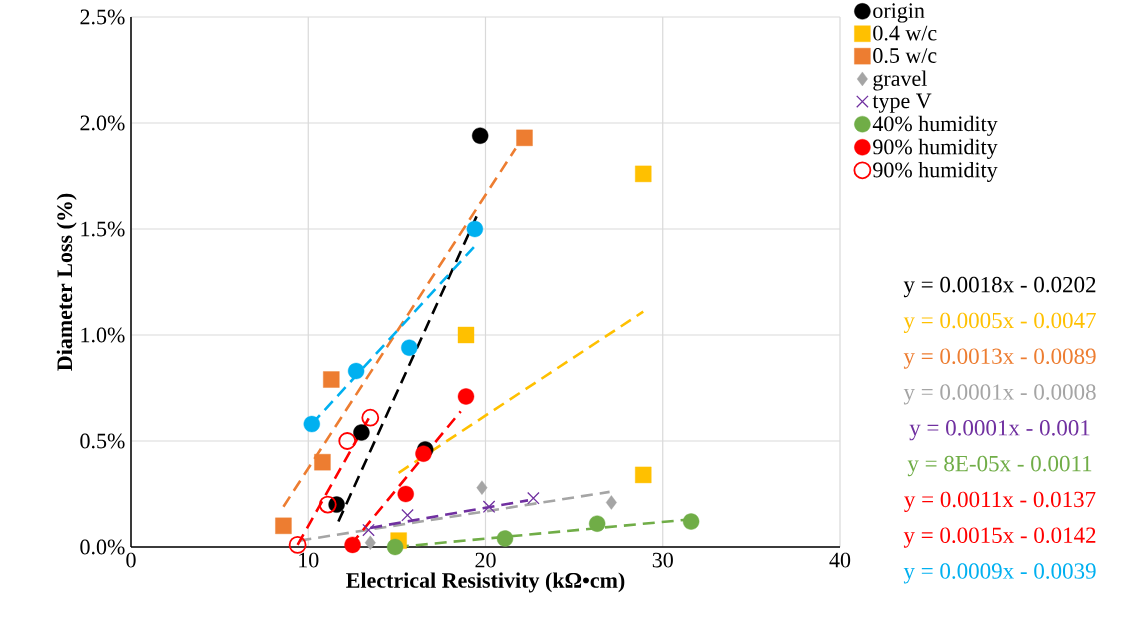 The width and height of the screenshot is (1144, 638). What do you see at coordinates (1000, 501) in the screenshot?
I see `text: y = 0.0011x - 0.0137` at bounding box center [1000, 501].